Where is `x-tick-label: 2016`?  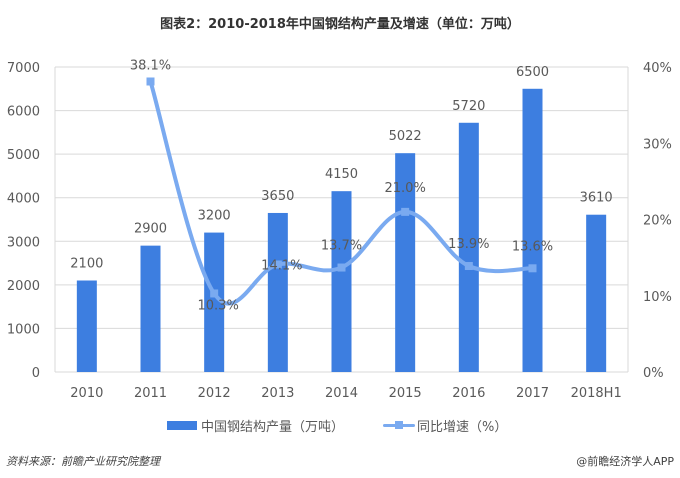 x-tick-label: 2016 is located at coordinates (468, 393).